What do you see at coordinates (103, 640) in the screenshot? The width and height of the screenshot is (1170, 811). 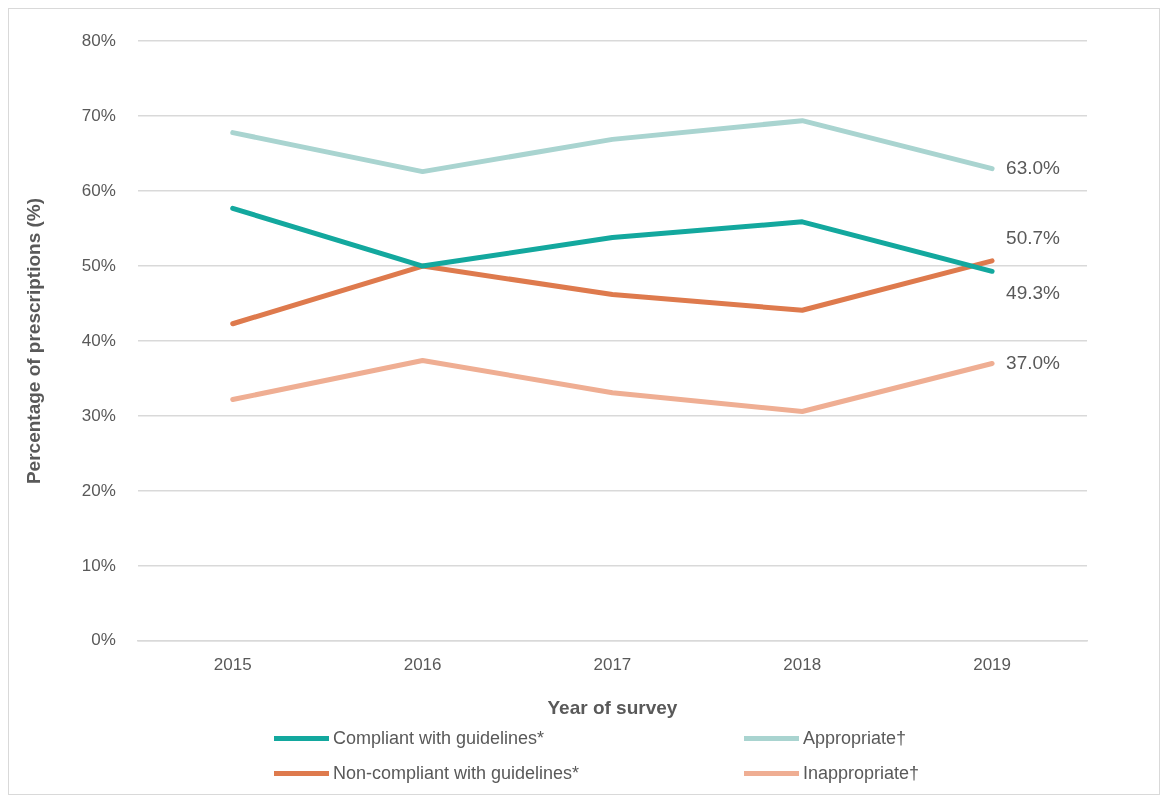 I see `y-tick-label: 0%` at bounding box center [103, 640].